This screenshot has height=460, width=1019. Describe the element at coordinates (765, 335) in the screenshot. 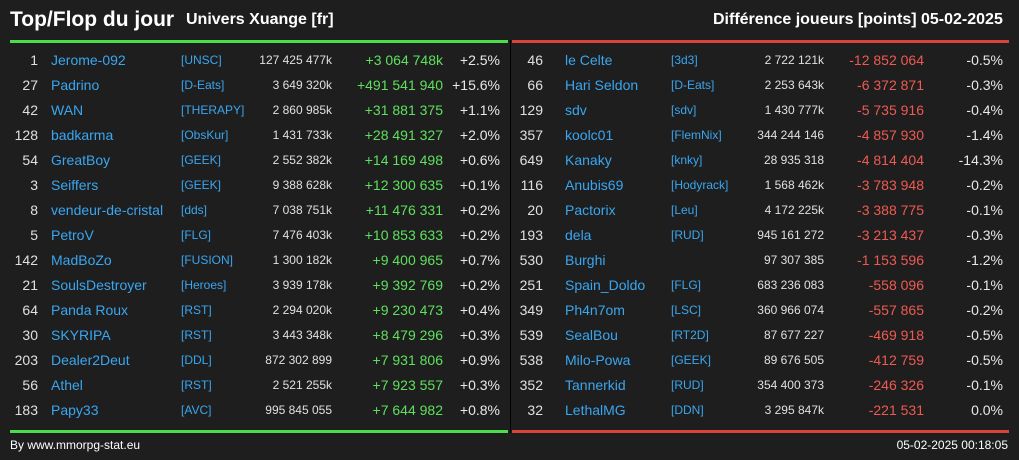

I see `flop-player-row: 539 SealBou [RT2D] 87 677 227 -469 918 -0.5%` at that location.